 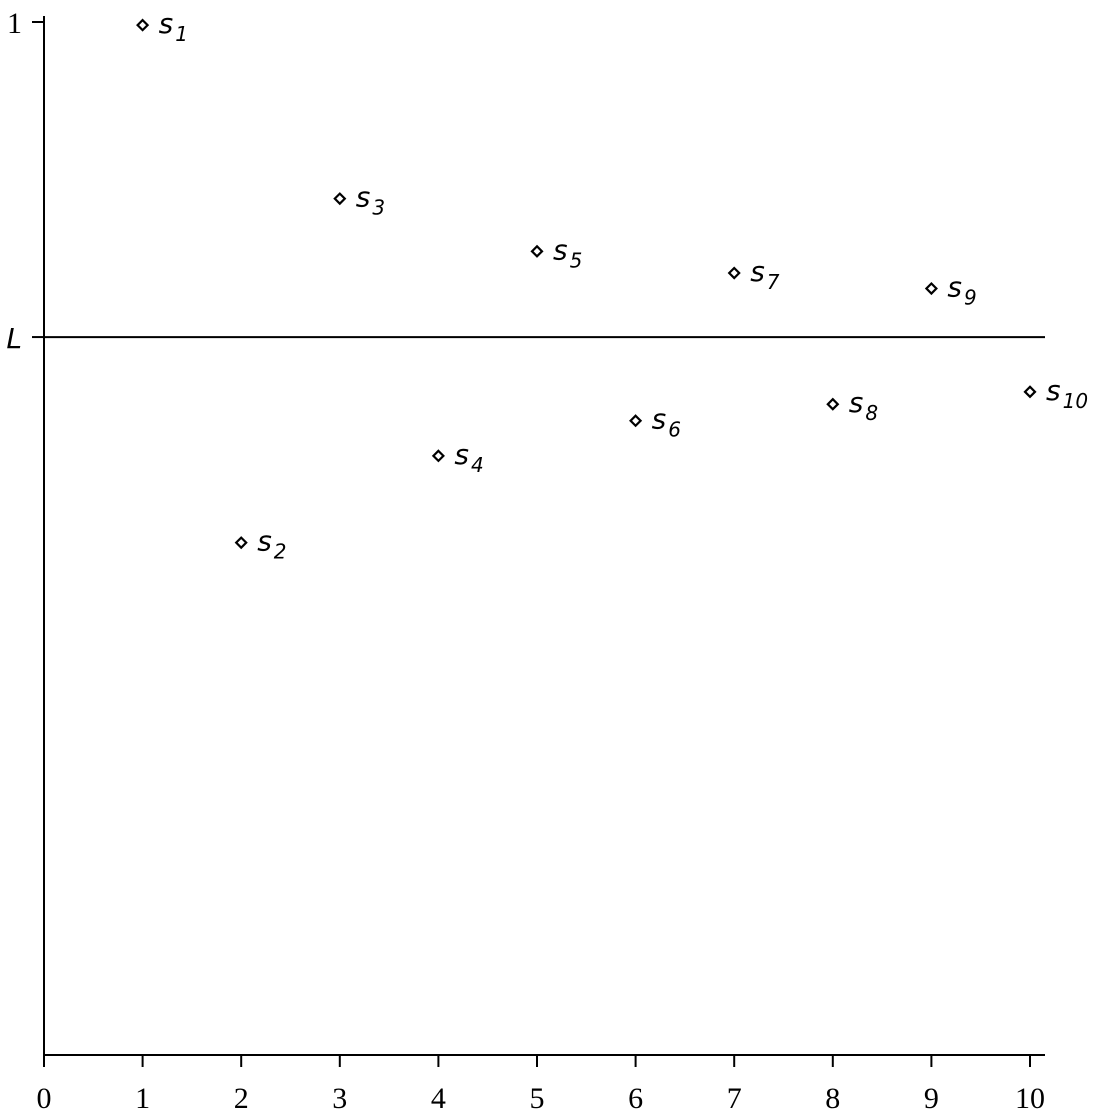 What do you see at coordinates (181, 34) in the screenshot?
I see `point-label-subscript: 1` at bounding box center [181, 34].